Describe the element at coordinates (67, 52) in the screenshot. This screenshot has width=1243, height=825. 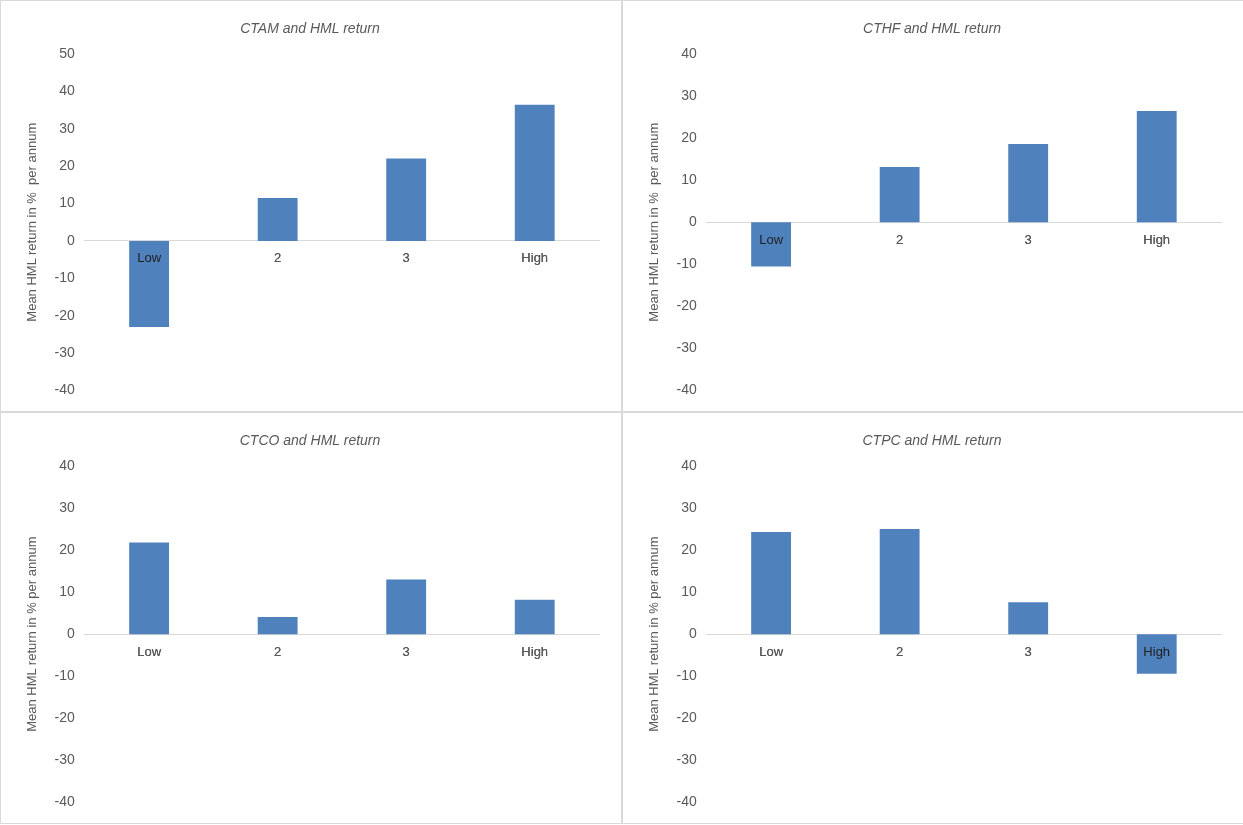
I see `y-tick-label: 50` at that location.